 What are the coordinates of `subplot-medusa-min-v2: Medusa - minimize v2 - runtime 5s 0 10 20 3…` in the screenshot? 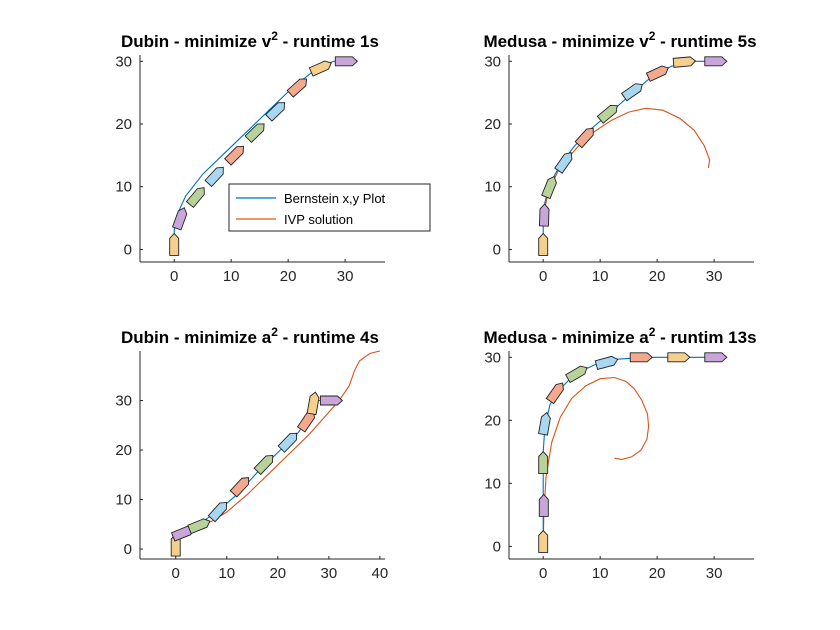 It's located at (619, 157).